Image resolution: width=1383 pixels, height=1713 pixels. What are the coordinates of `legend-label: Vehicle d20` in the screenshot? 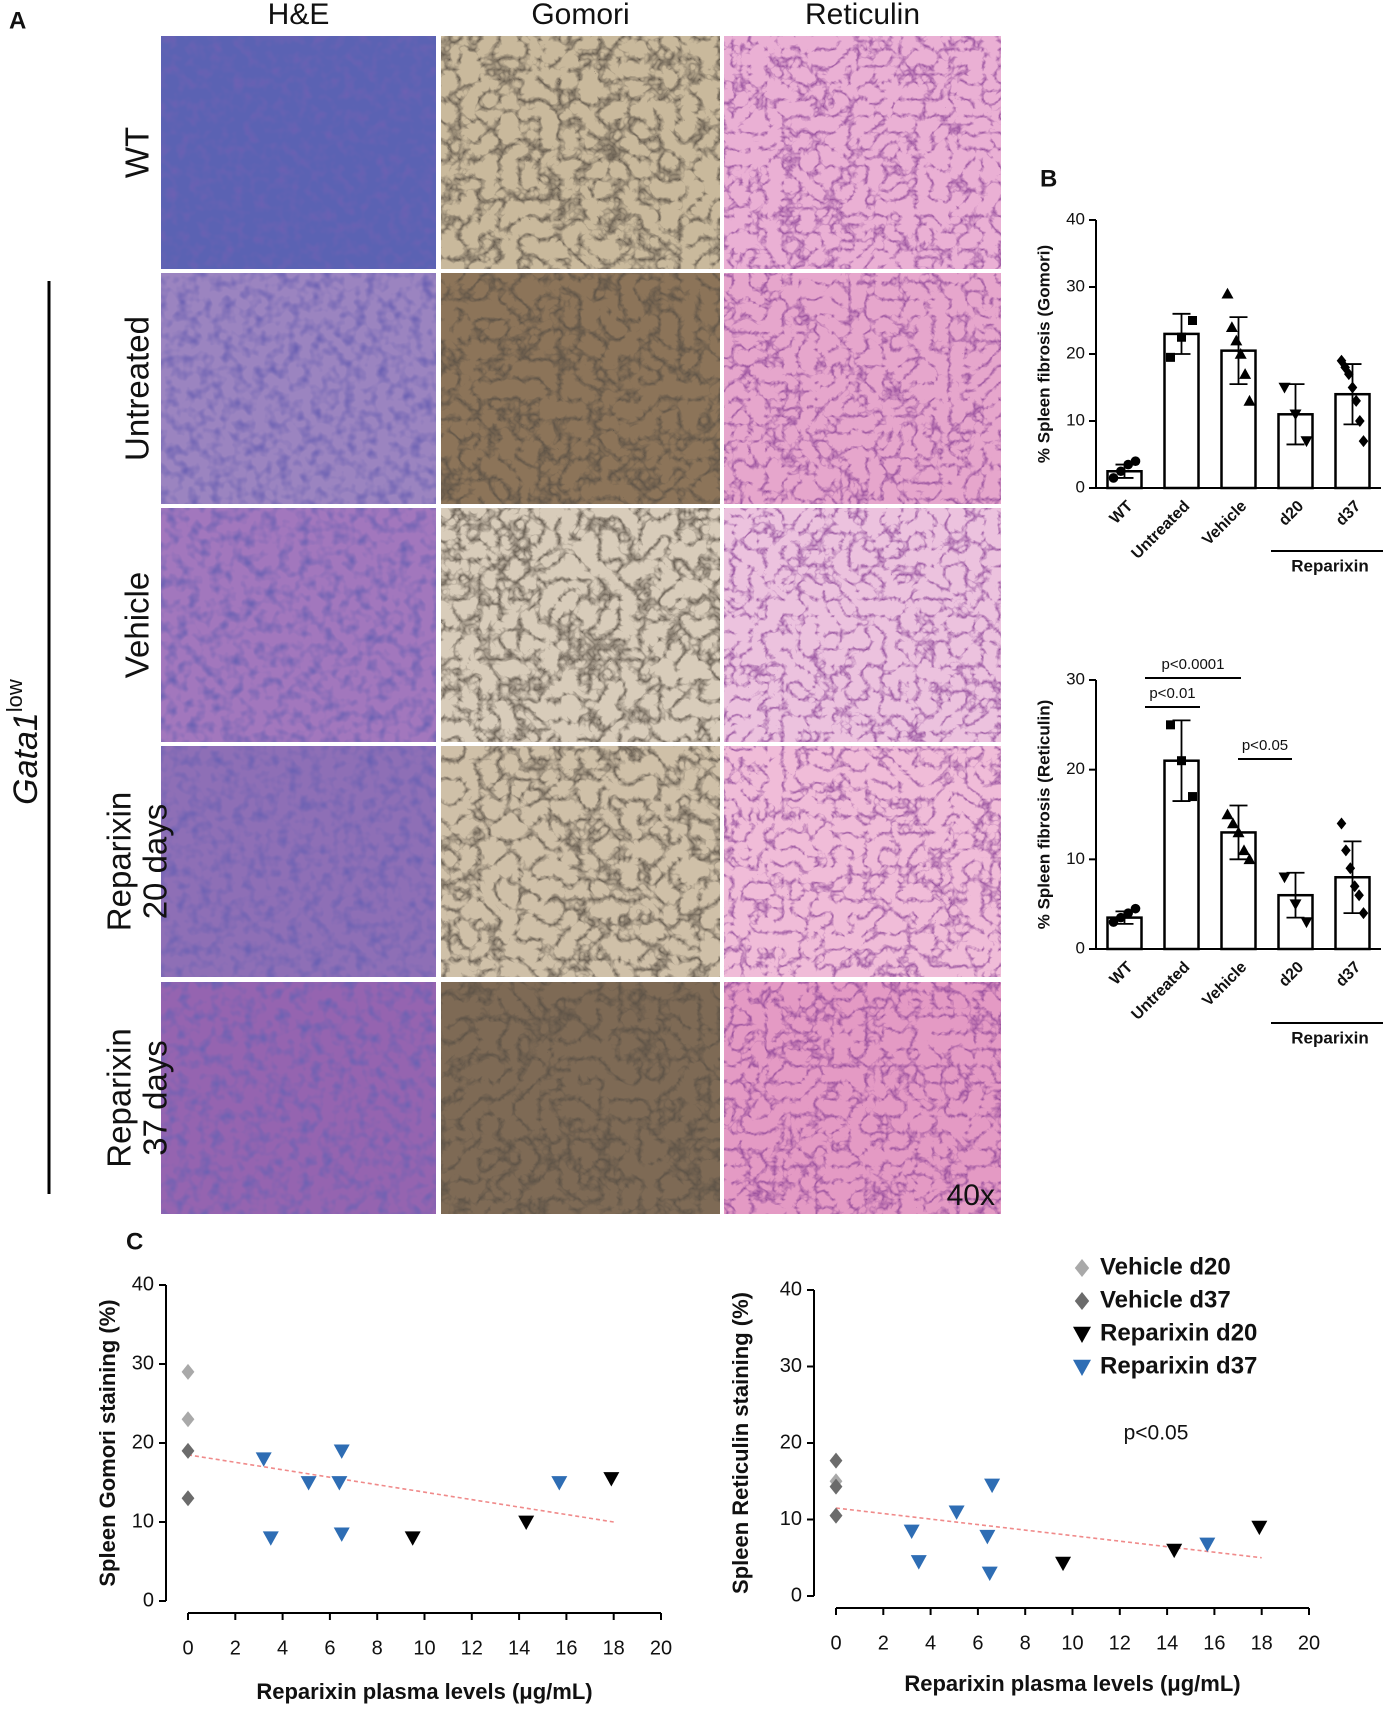 It's located at (1165, 1266).